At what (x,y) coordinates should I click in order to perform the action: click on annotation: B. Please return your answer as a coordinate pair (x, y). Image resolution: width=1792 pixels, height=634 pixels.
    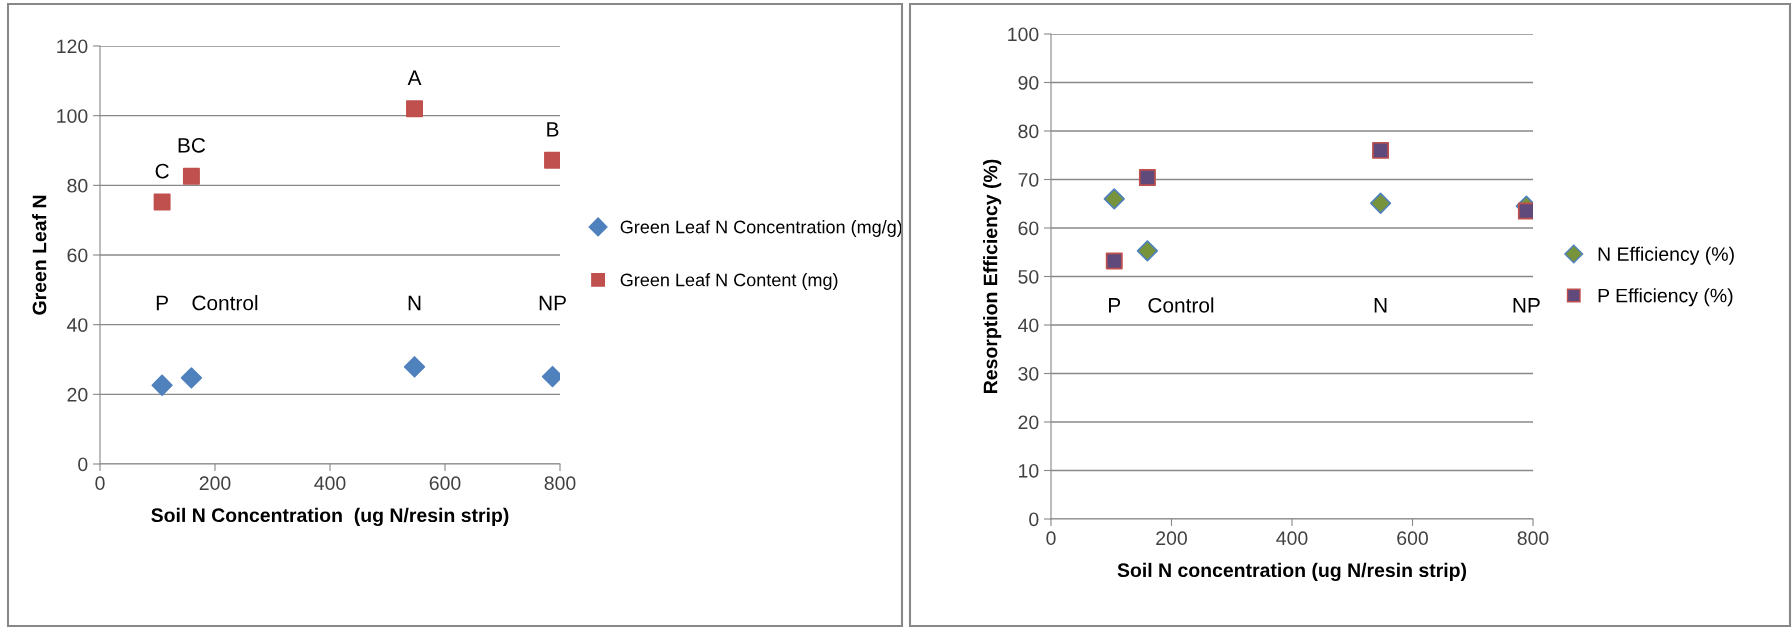
    Looking at the image, I should click on (553, 129).